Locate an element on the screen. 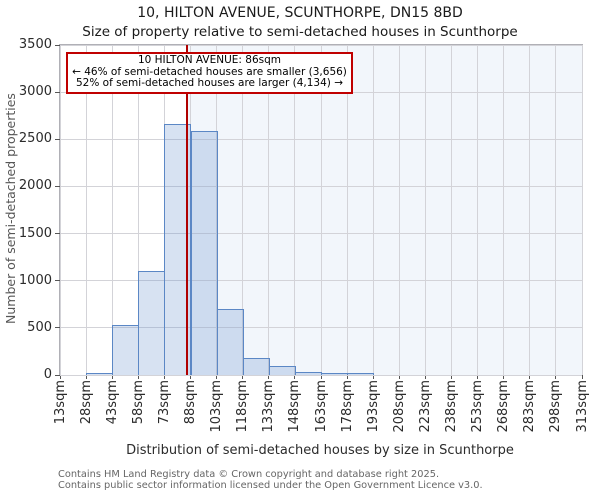 This screenshot has width=600, height=500. y-tick-label: 2500 is located at coordinates (35, 139).